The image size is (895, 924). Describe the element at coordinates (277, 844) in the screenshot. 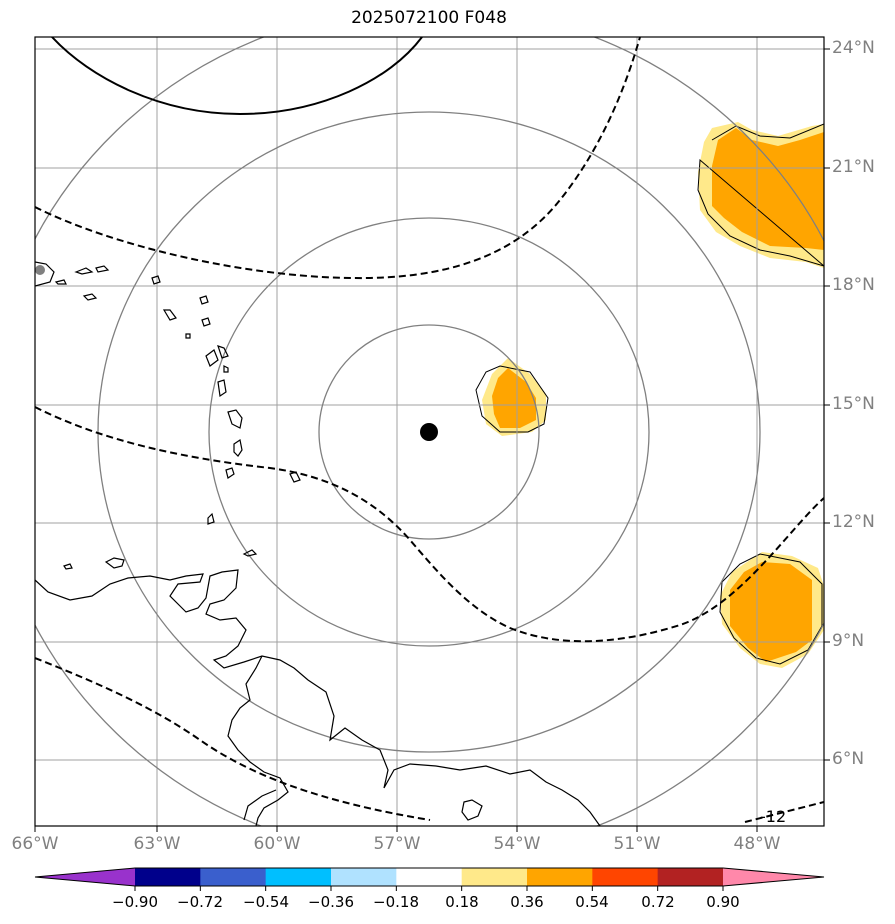

I see `lon-label-60w: 60°W` at that location.